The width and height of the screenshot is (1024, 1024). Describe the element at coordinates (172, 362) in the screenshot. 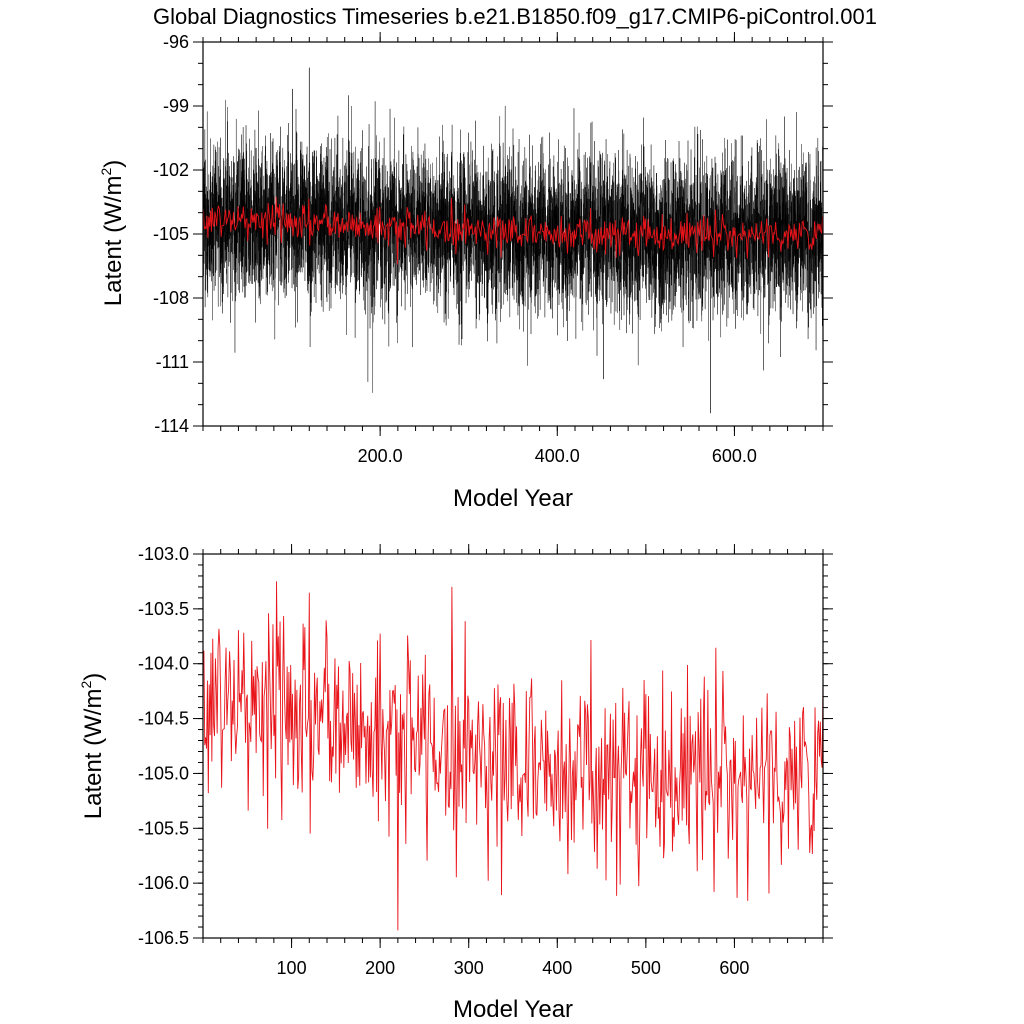

I see `y-tick-label: -111` at that location.